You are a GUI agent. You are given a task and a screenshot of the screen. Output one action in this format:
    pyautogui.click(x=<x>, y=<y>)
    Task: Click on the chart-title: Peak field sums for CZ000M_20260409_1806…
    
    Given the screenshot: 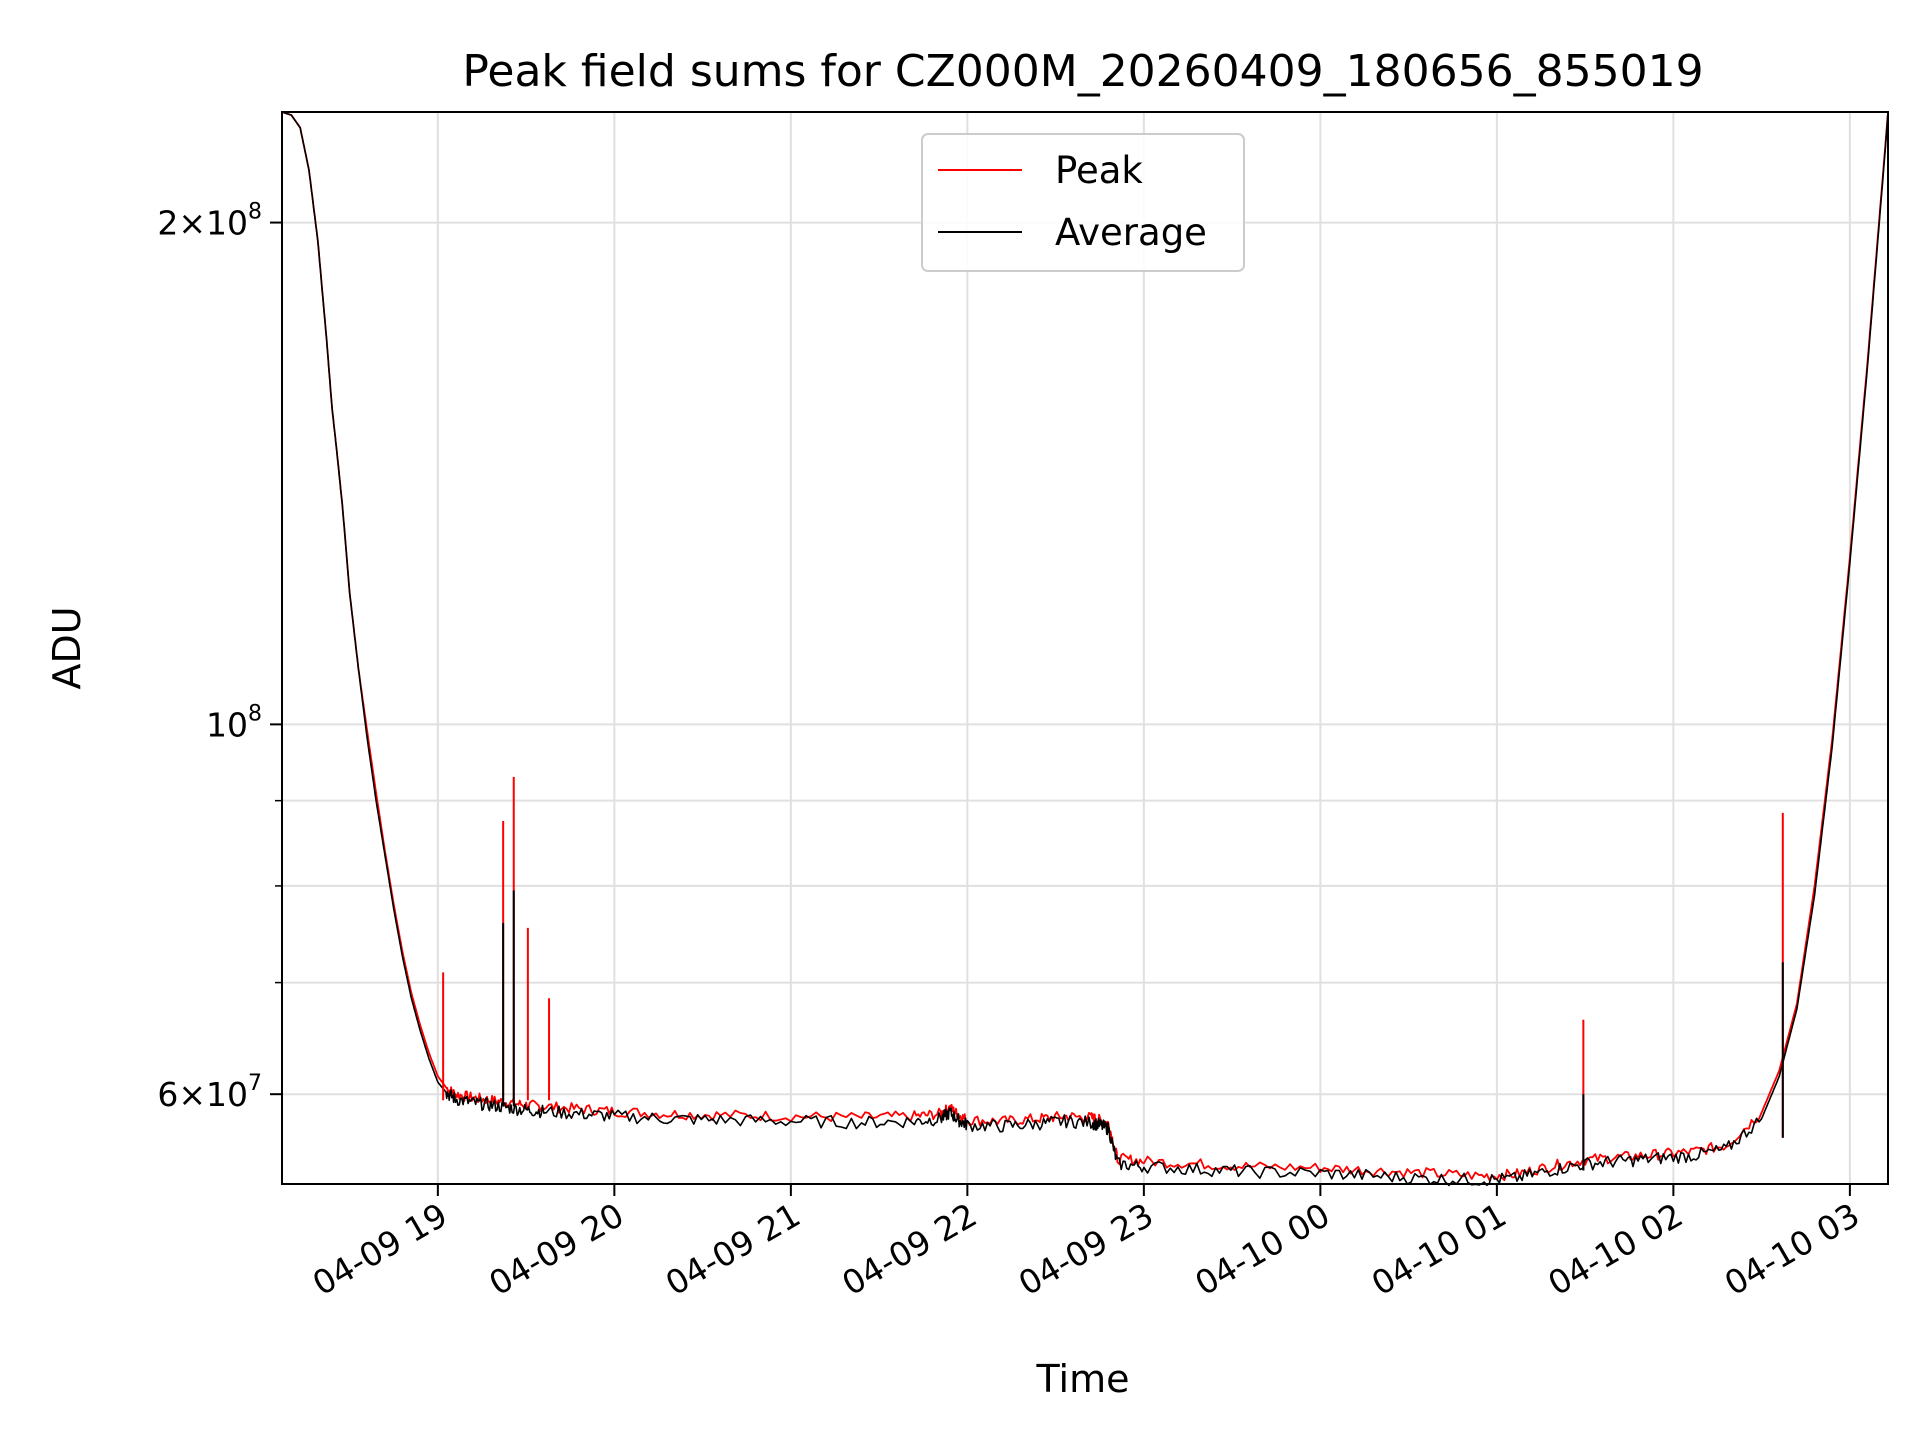 What is the action you would take?
    pyautogui.click(x=1082, y=71)
    